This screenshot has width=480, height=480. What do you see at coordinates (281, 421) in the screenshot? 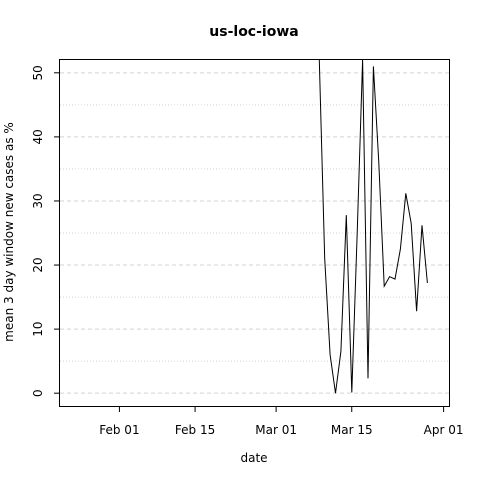
I see `x-axis: Feb 01 Feb 15 Mar 01 Mar 15 Apr 01` at bounding box center [281, 421].